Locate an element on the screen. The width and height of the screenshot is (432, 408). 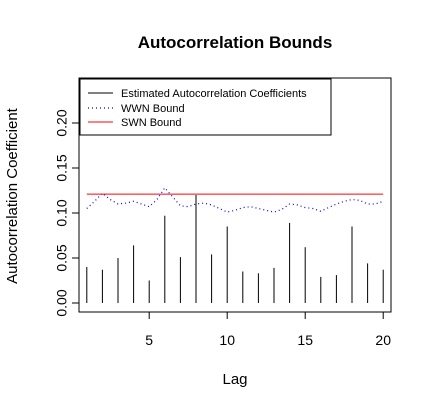
y-tick-label: 0.10 is located at coordinates (62, 212).